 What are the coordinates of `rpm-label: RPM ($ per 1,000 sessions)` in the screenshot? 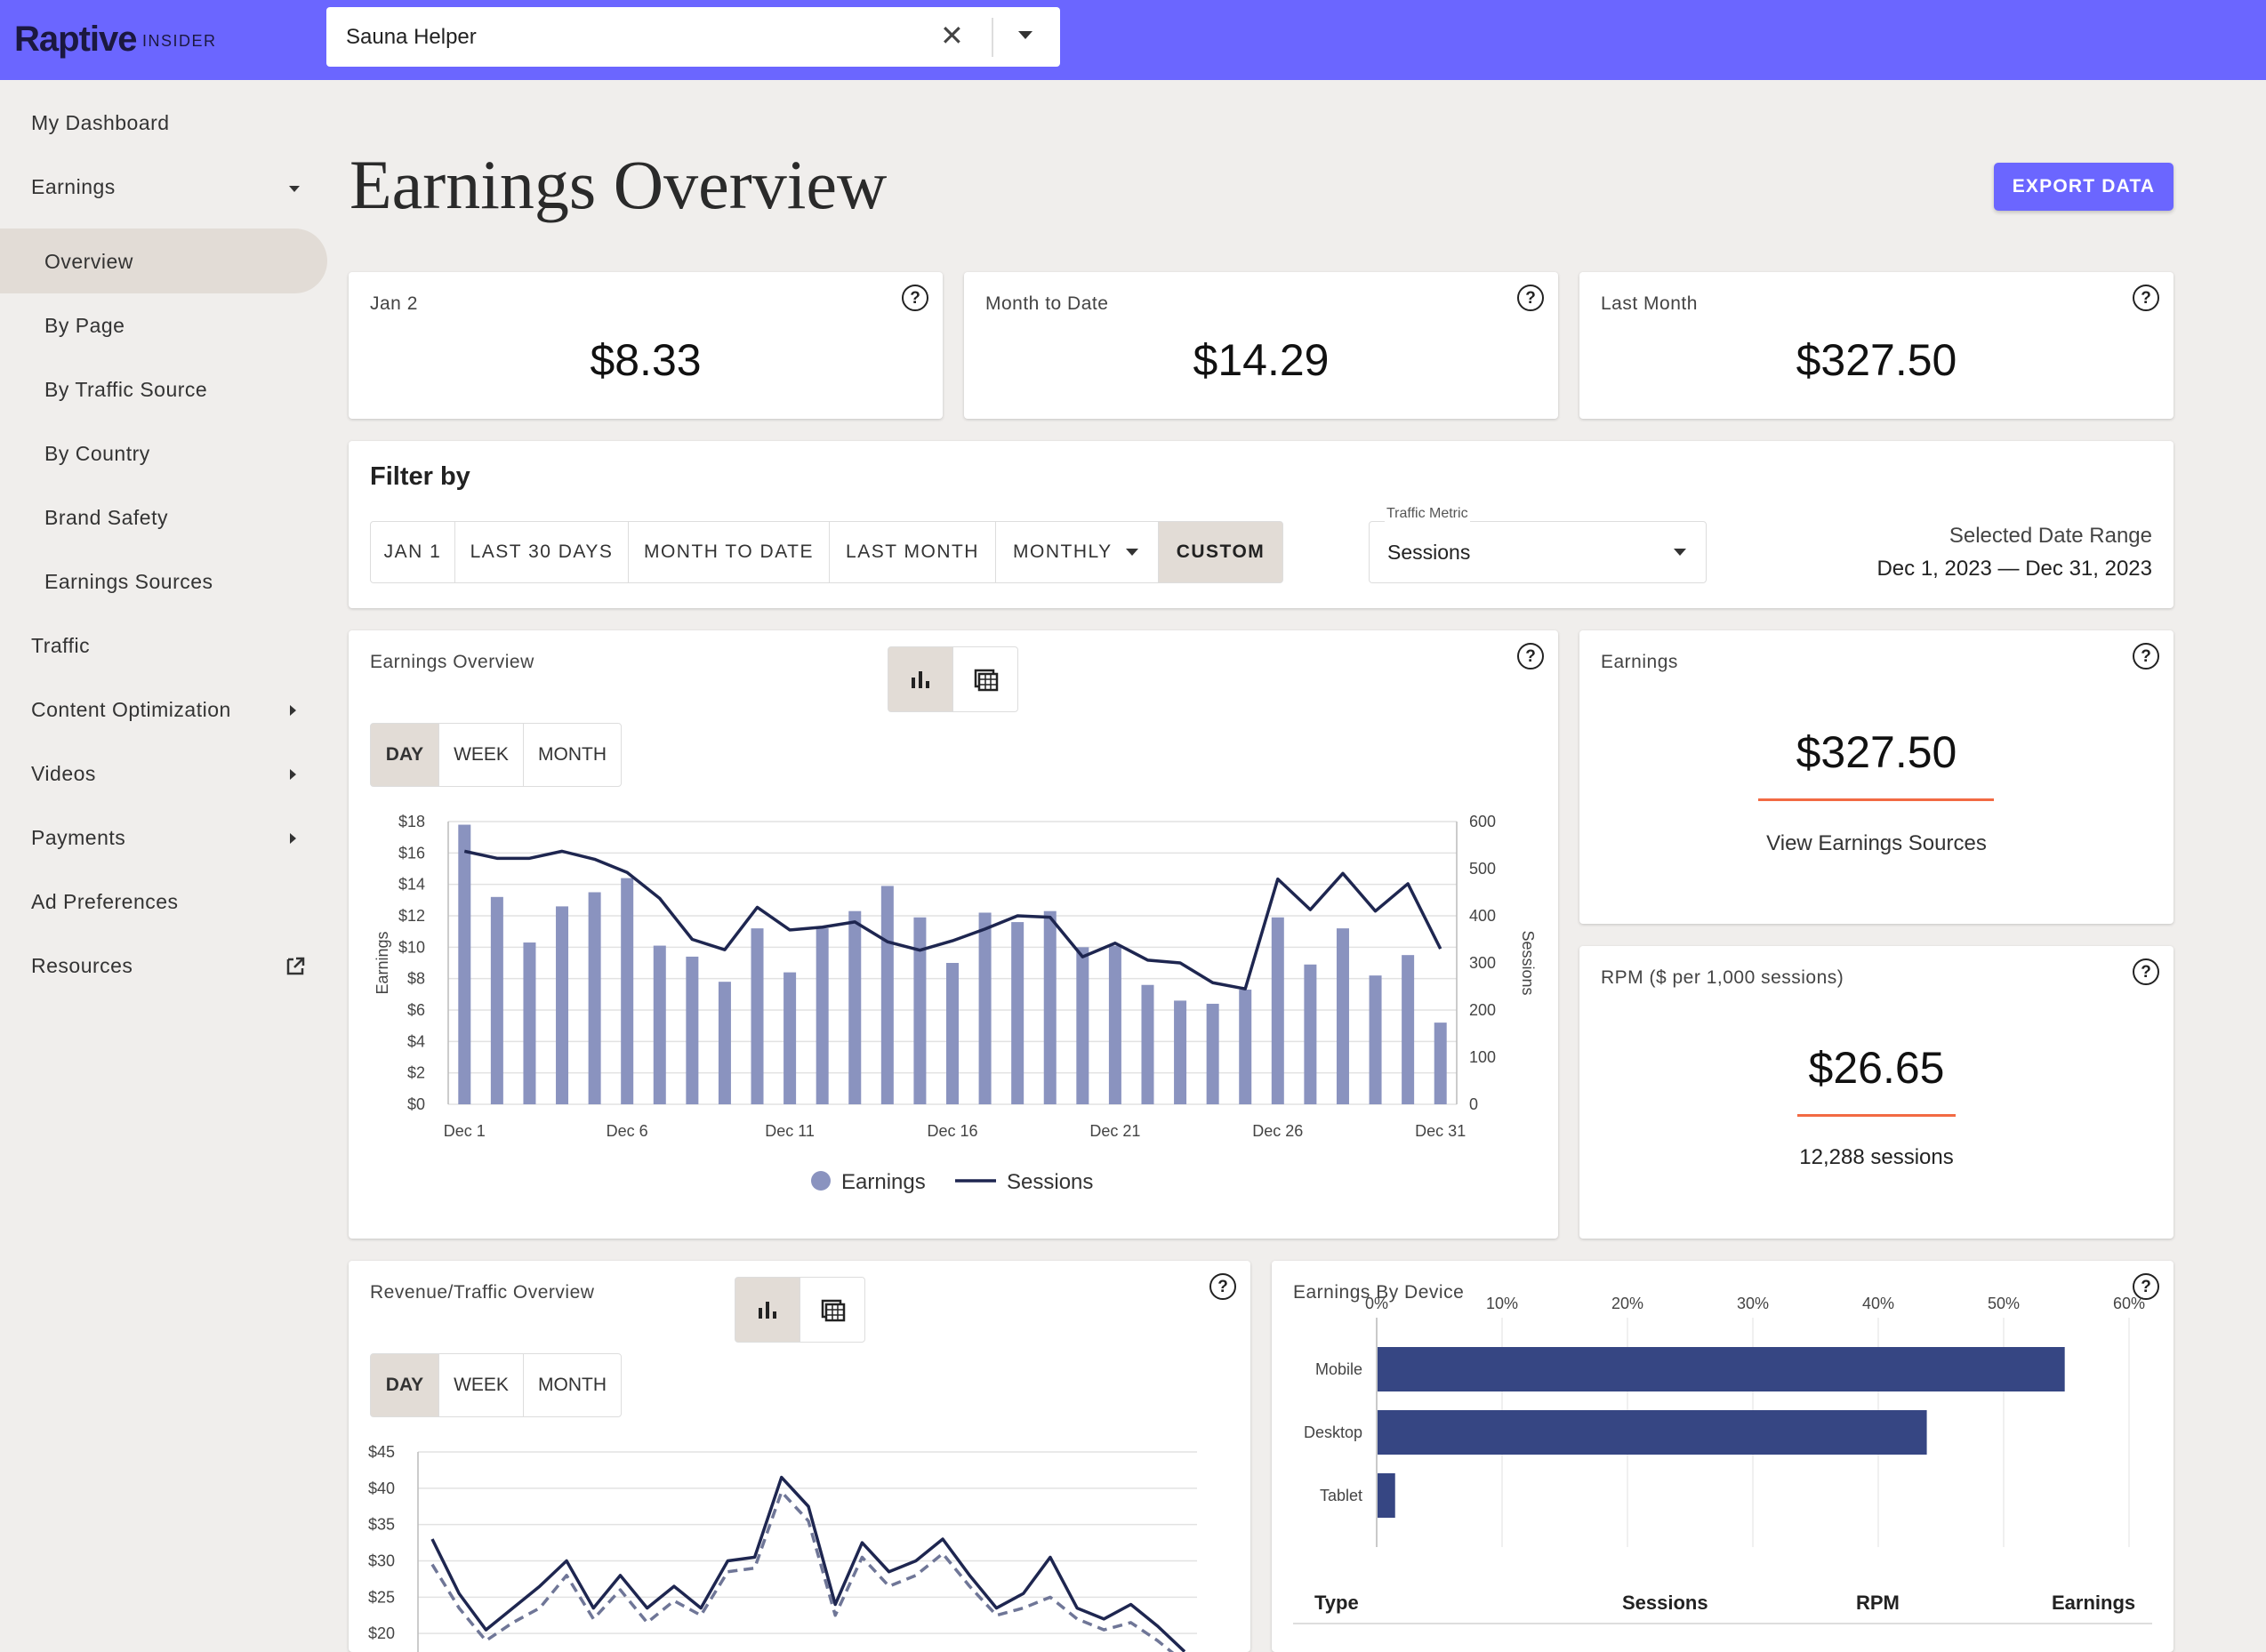 It's located at (1722, 978).